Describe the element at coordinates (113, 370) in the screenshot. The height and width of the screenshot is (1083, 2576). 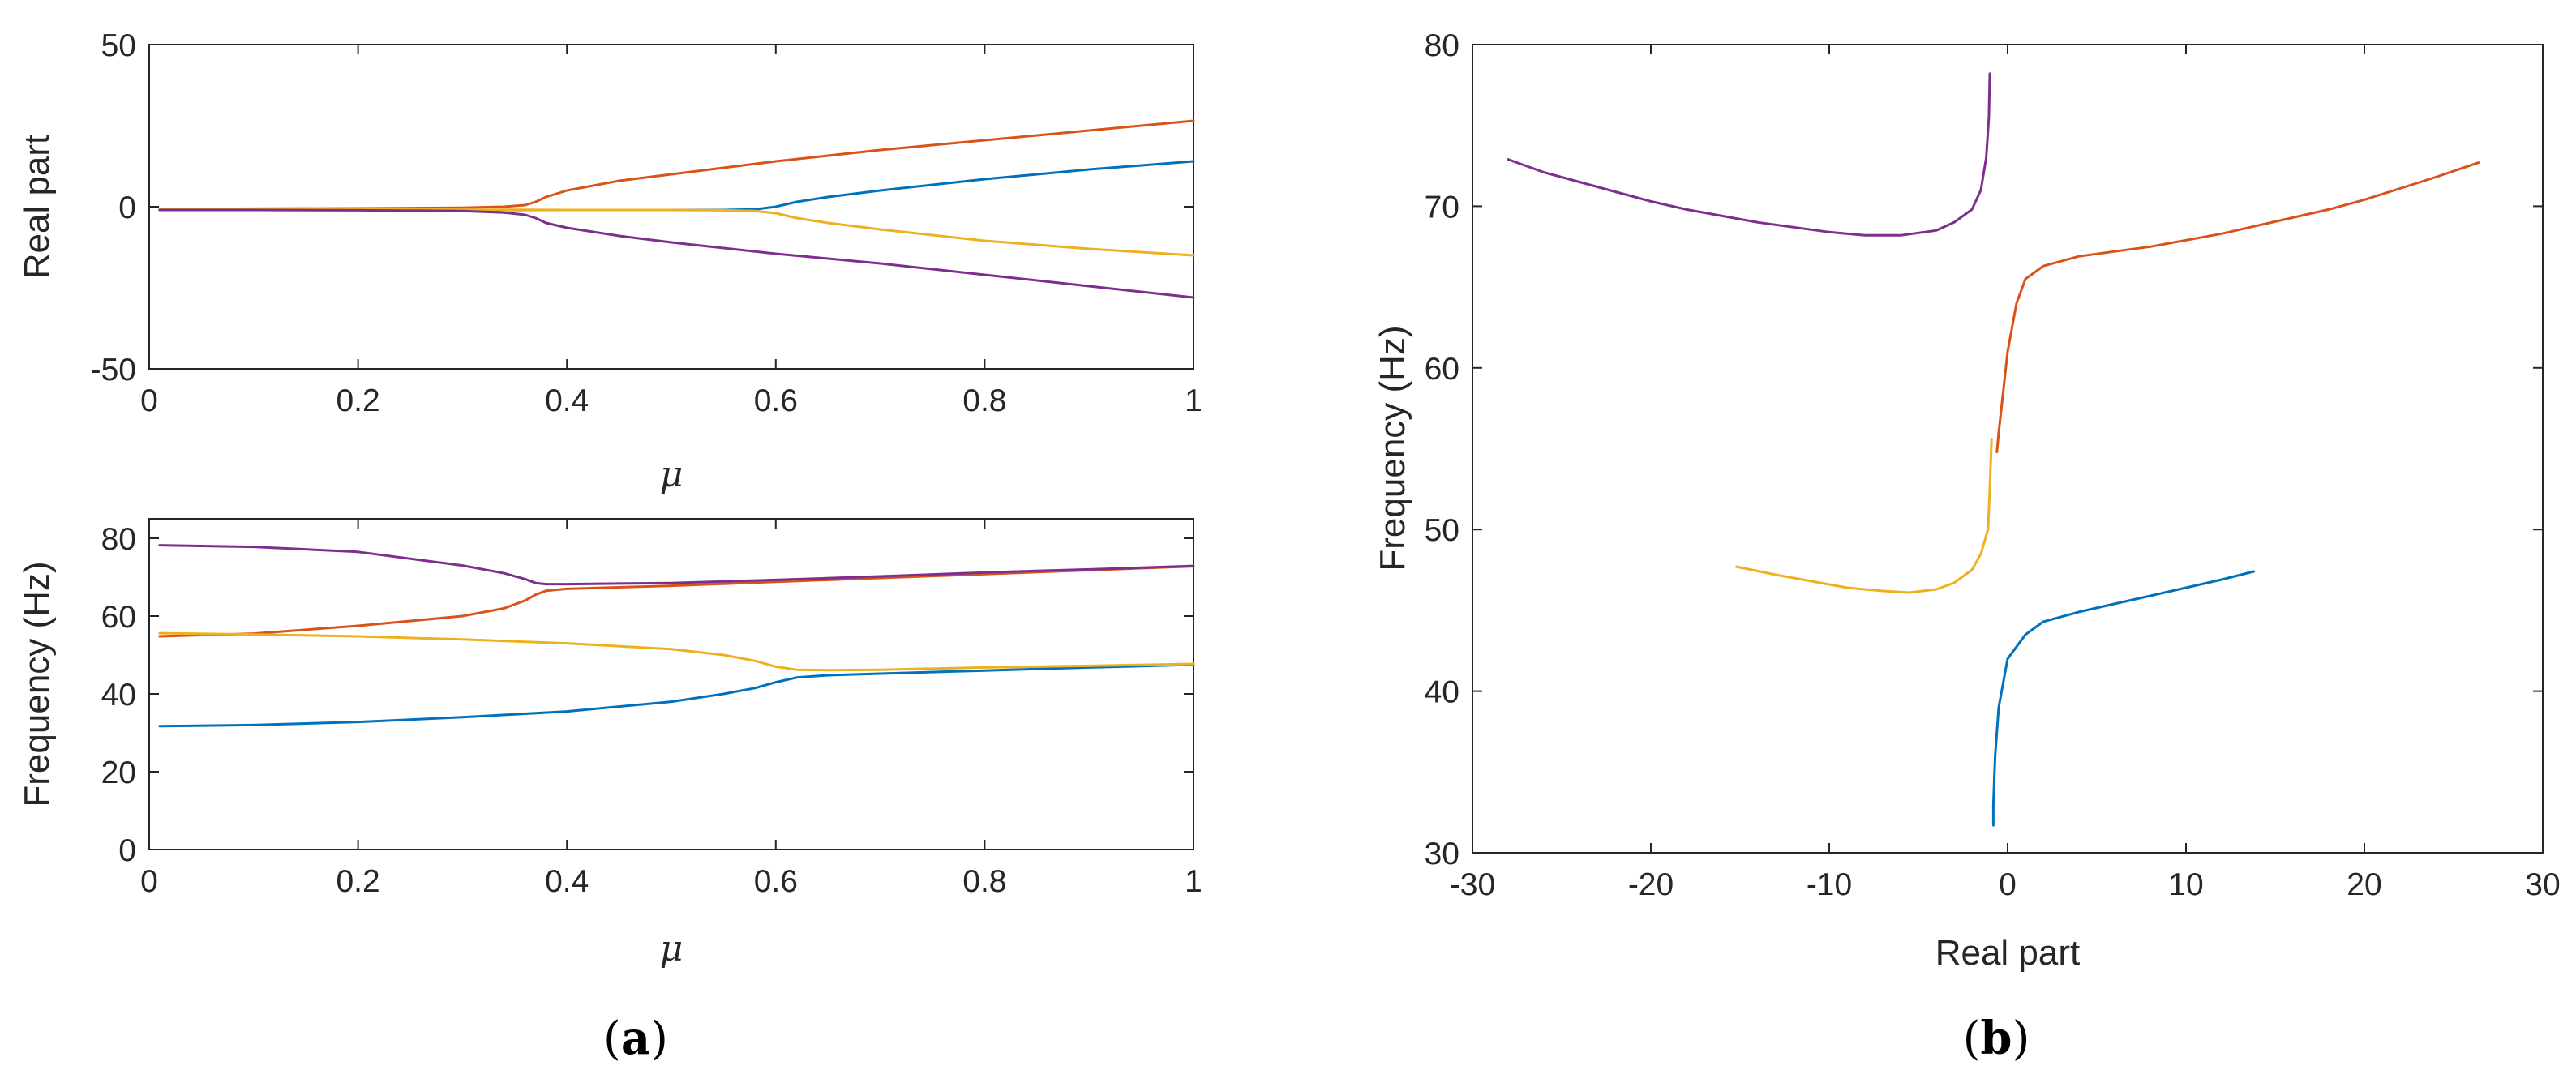
I see `y-tick-label: -50` at that location.